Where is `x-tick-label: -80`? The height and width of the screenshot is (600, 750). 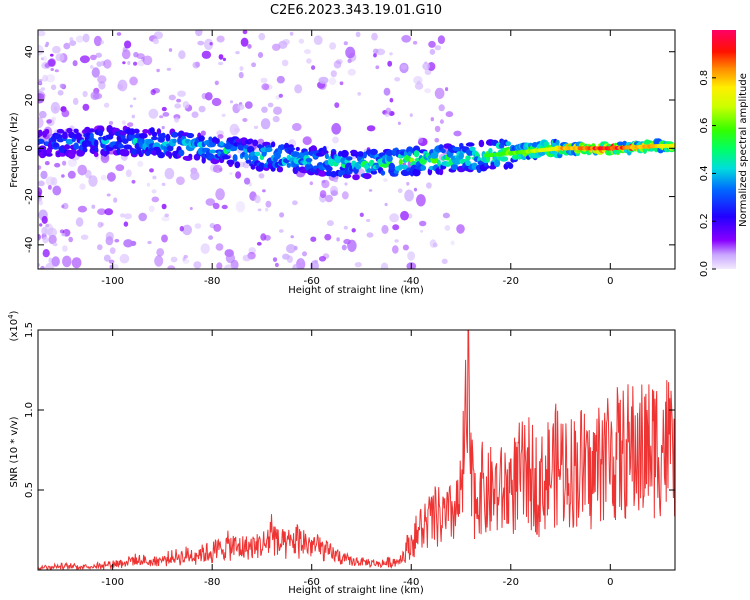 x-tick-label: -80 is located at coordinates (212, 582).